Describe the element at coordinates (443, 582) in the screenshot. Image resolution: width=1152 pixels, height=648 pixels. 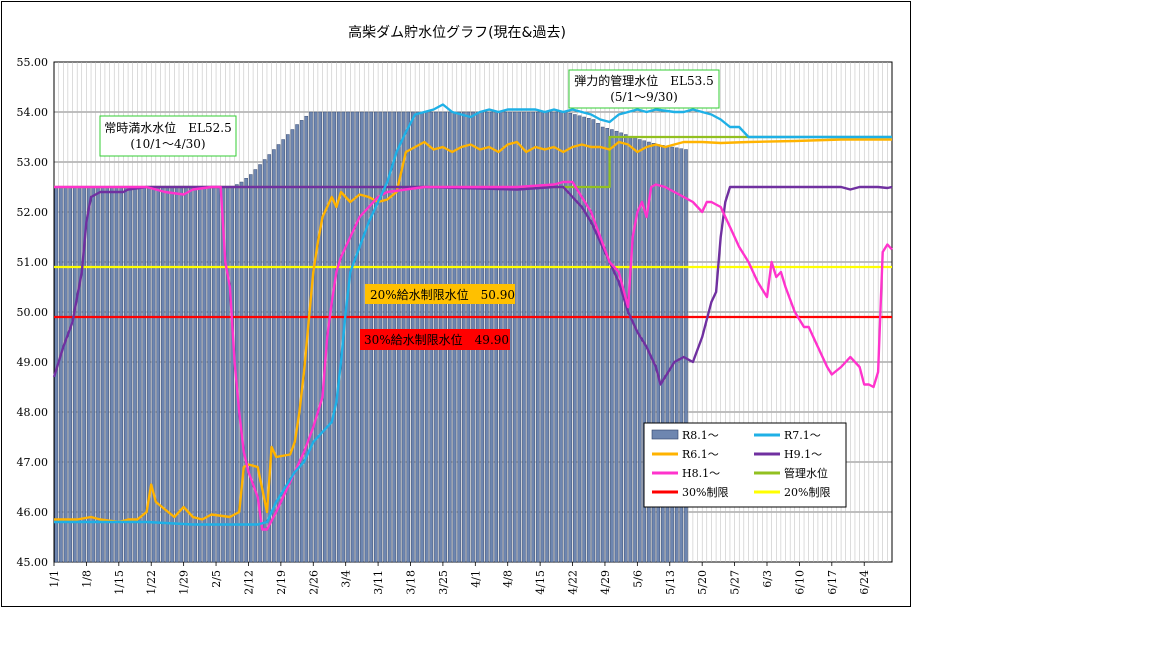
I see `x-tick-label: 3/25` at that location.